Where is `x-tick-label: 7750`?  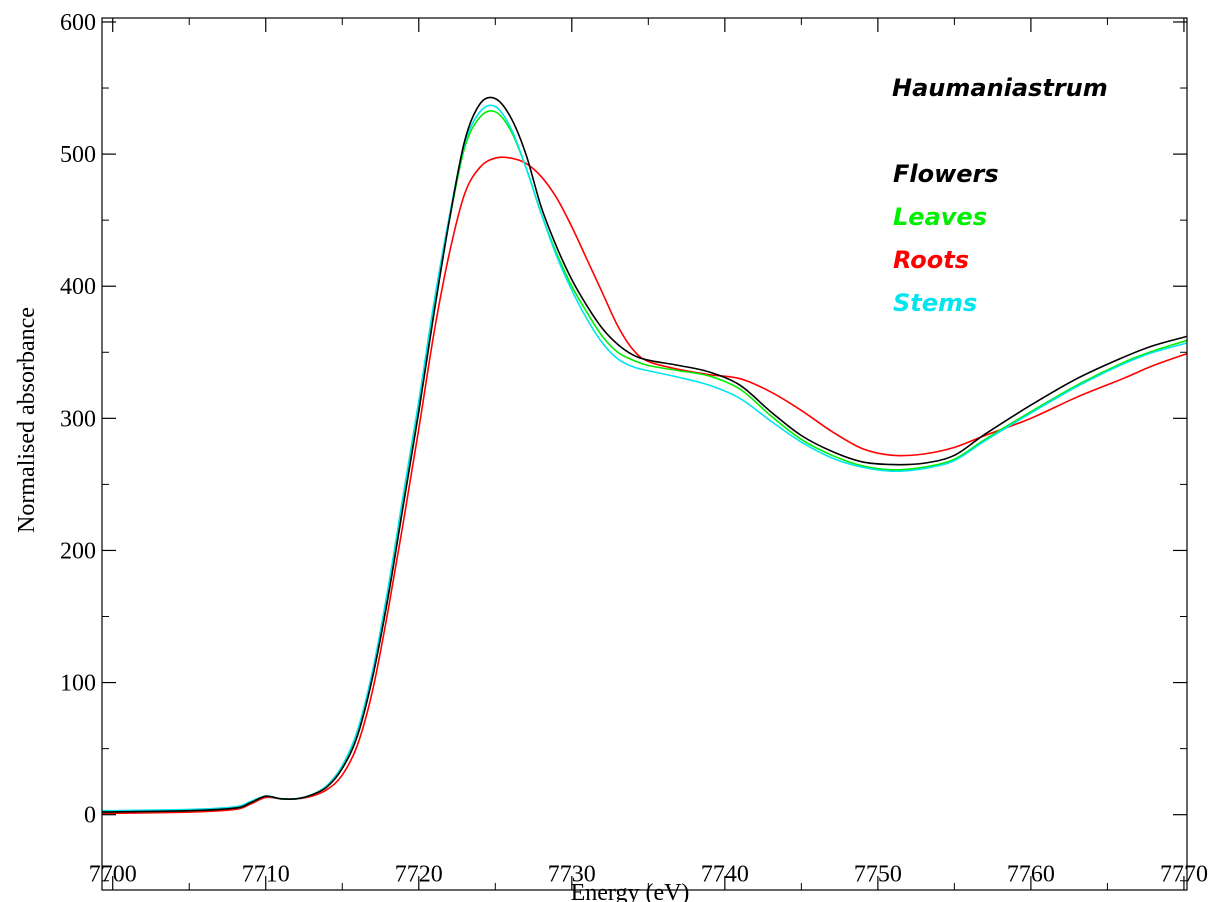
x-tick-label: 7750 is located at coordinates (878, 875).